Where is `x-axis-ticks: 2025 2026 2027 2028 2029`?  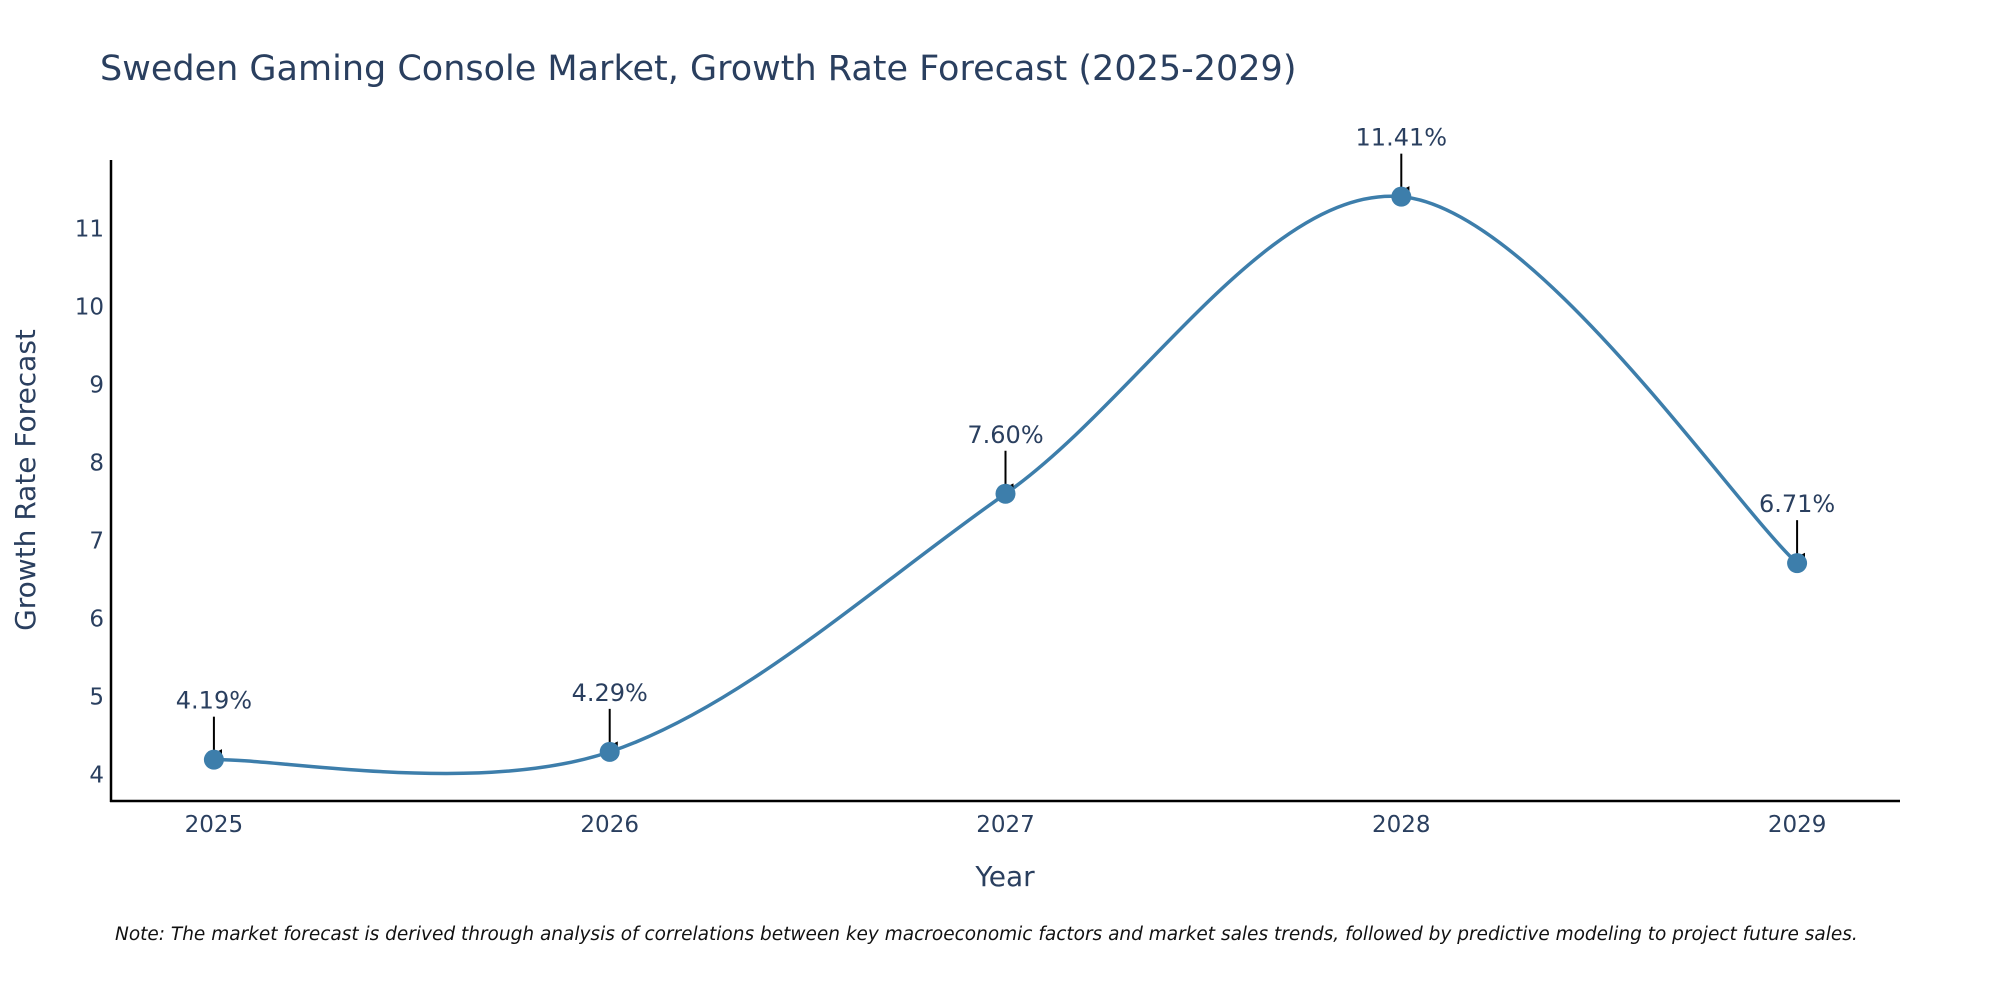 x-axis-ticks: 2025 2026 2027 2028 2029 is located at coordinates (1006, 825).